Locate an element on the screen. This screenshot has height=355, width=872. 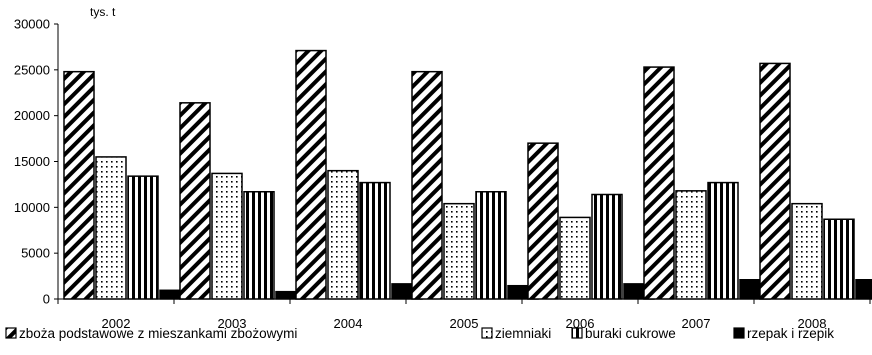
bar-2004-diagonal is located at coordinates (311, 174).